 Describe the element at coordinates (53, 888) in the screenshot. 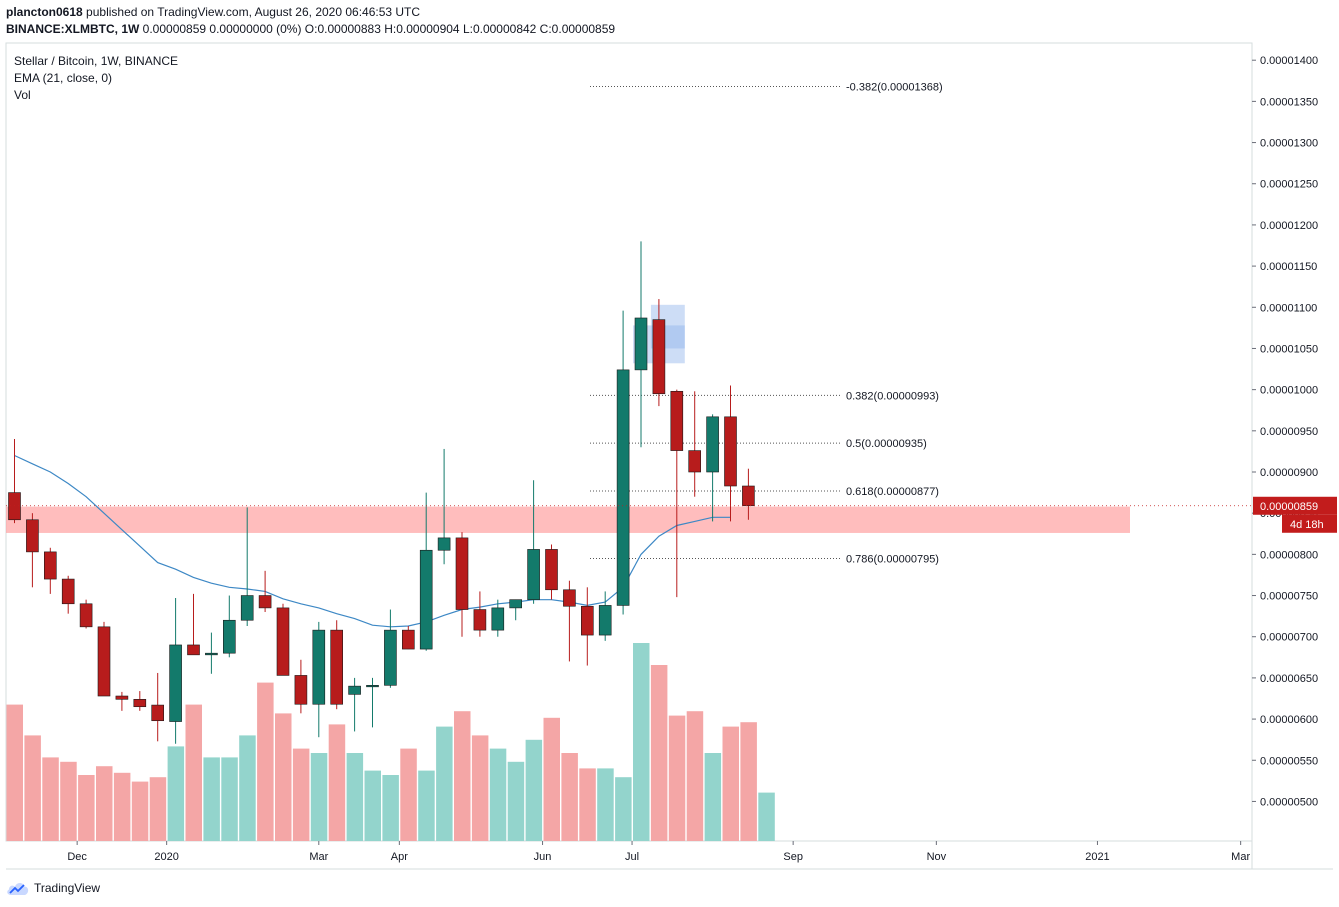

I see `tradingview-logo: TradingView` at that location.